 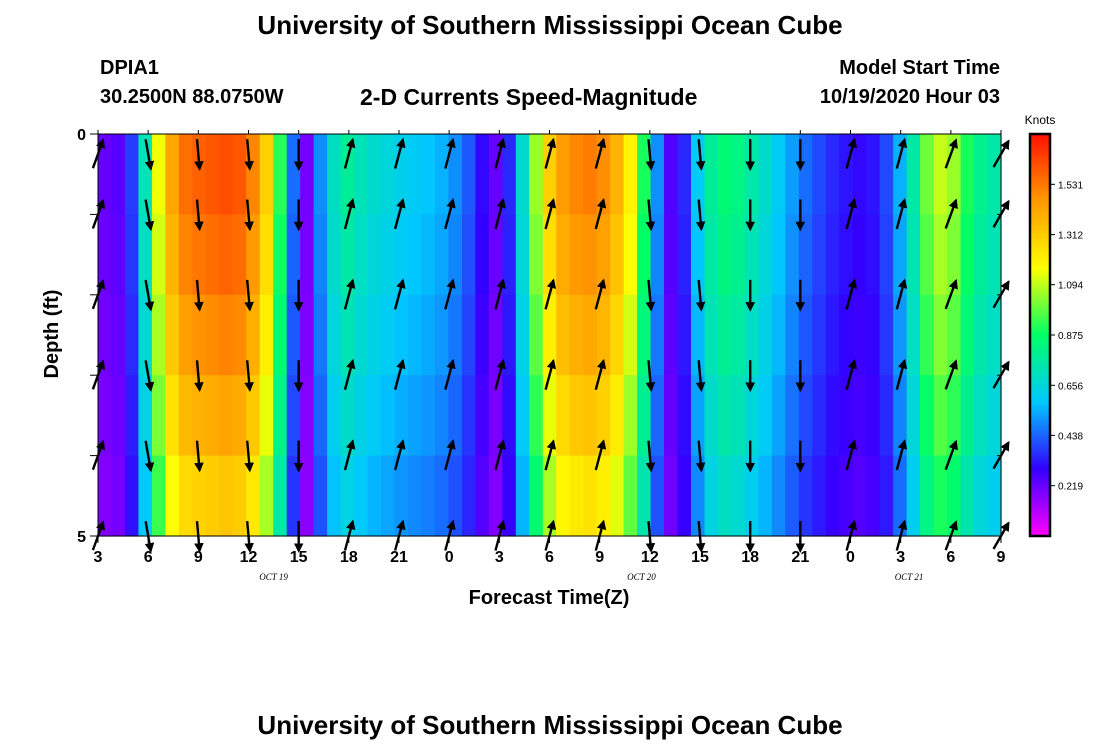 What do you see at coordinates (1070, 286) in the screenshot?
I see `colorbar-tick-label: 1.094` at bounding box center [1070, 286].